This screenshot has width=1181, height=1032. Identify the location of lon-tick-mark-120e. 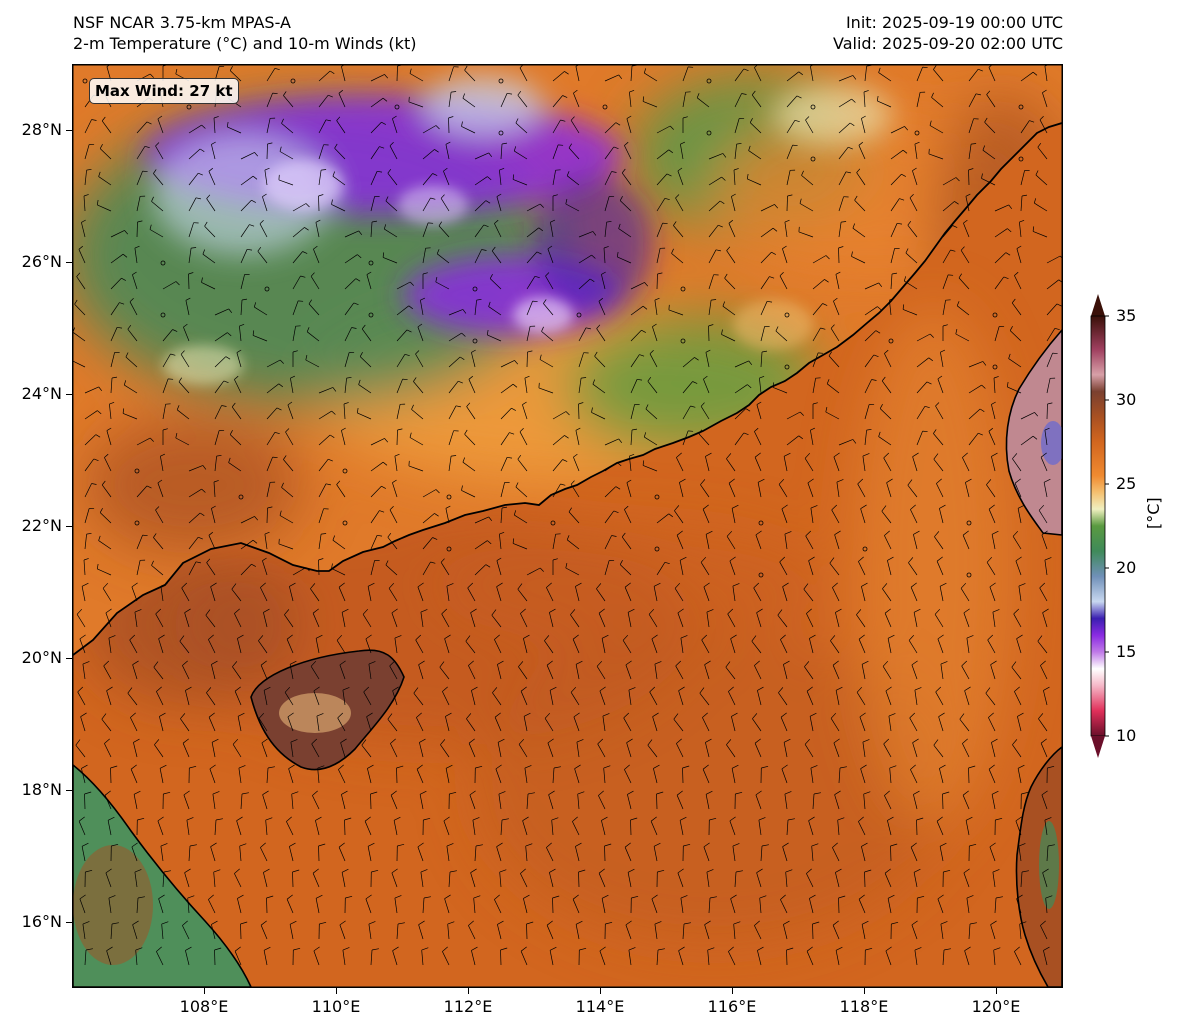
(996, 991).